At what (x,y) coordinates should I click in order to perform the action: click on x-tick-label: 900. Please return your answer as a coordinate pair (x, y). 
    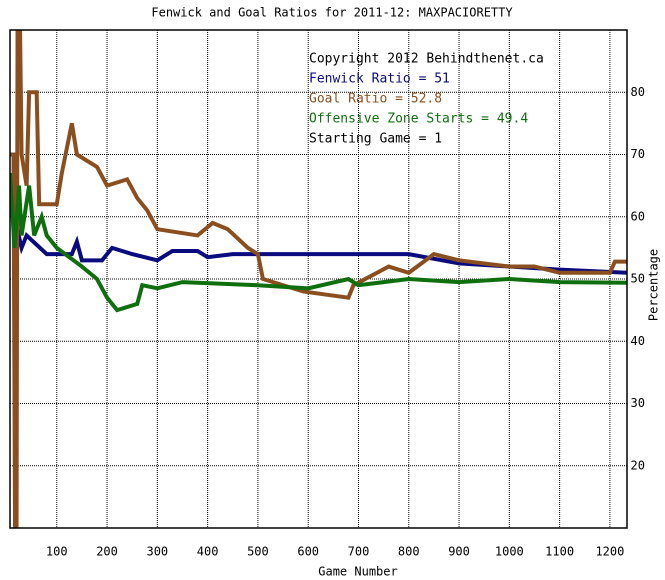
    Looking at the image, I should click on (459, 552).